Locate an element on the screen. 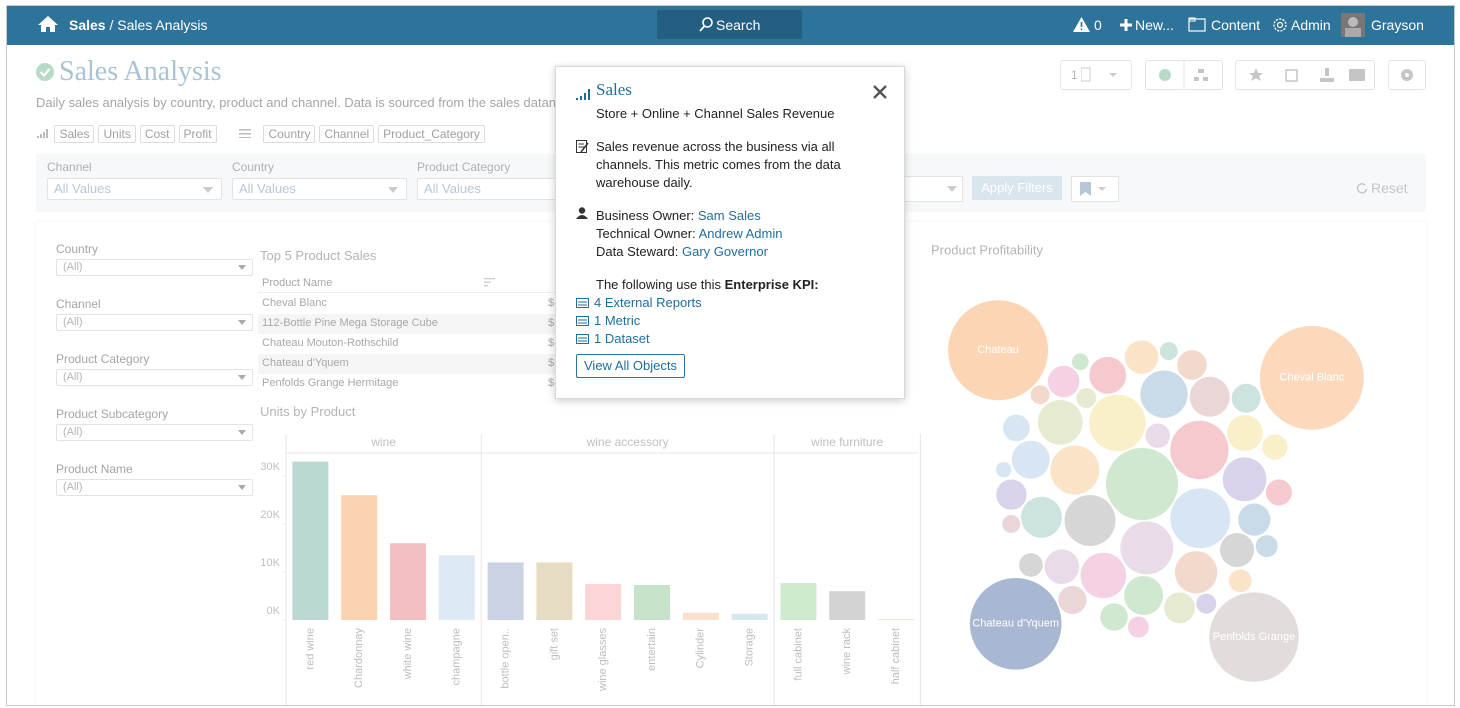  measure-chip: Profit is located at coordinates (197, 134).